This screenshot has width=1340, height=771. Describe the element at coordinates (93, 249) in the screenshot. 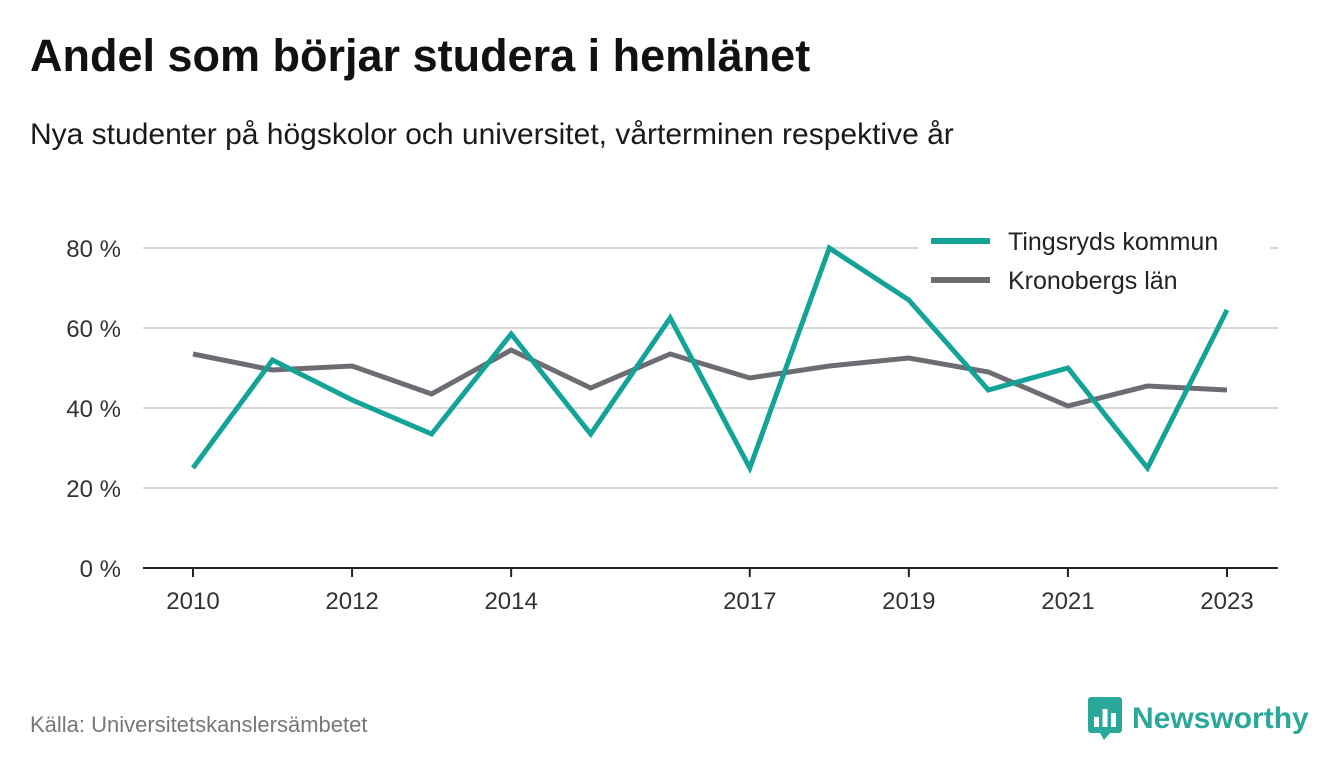

I see `y-tick-label: 80 %` at that location.